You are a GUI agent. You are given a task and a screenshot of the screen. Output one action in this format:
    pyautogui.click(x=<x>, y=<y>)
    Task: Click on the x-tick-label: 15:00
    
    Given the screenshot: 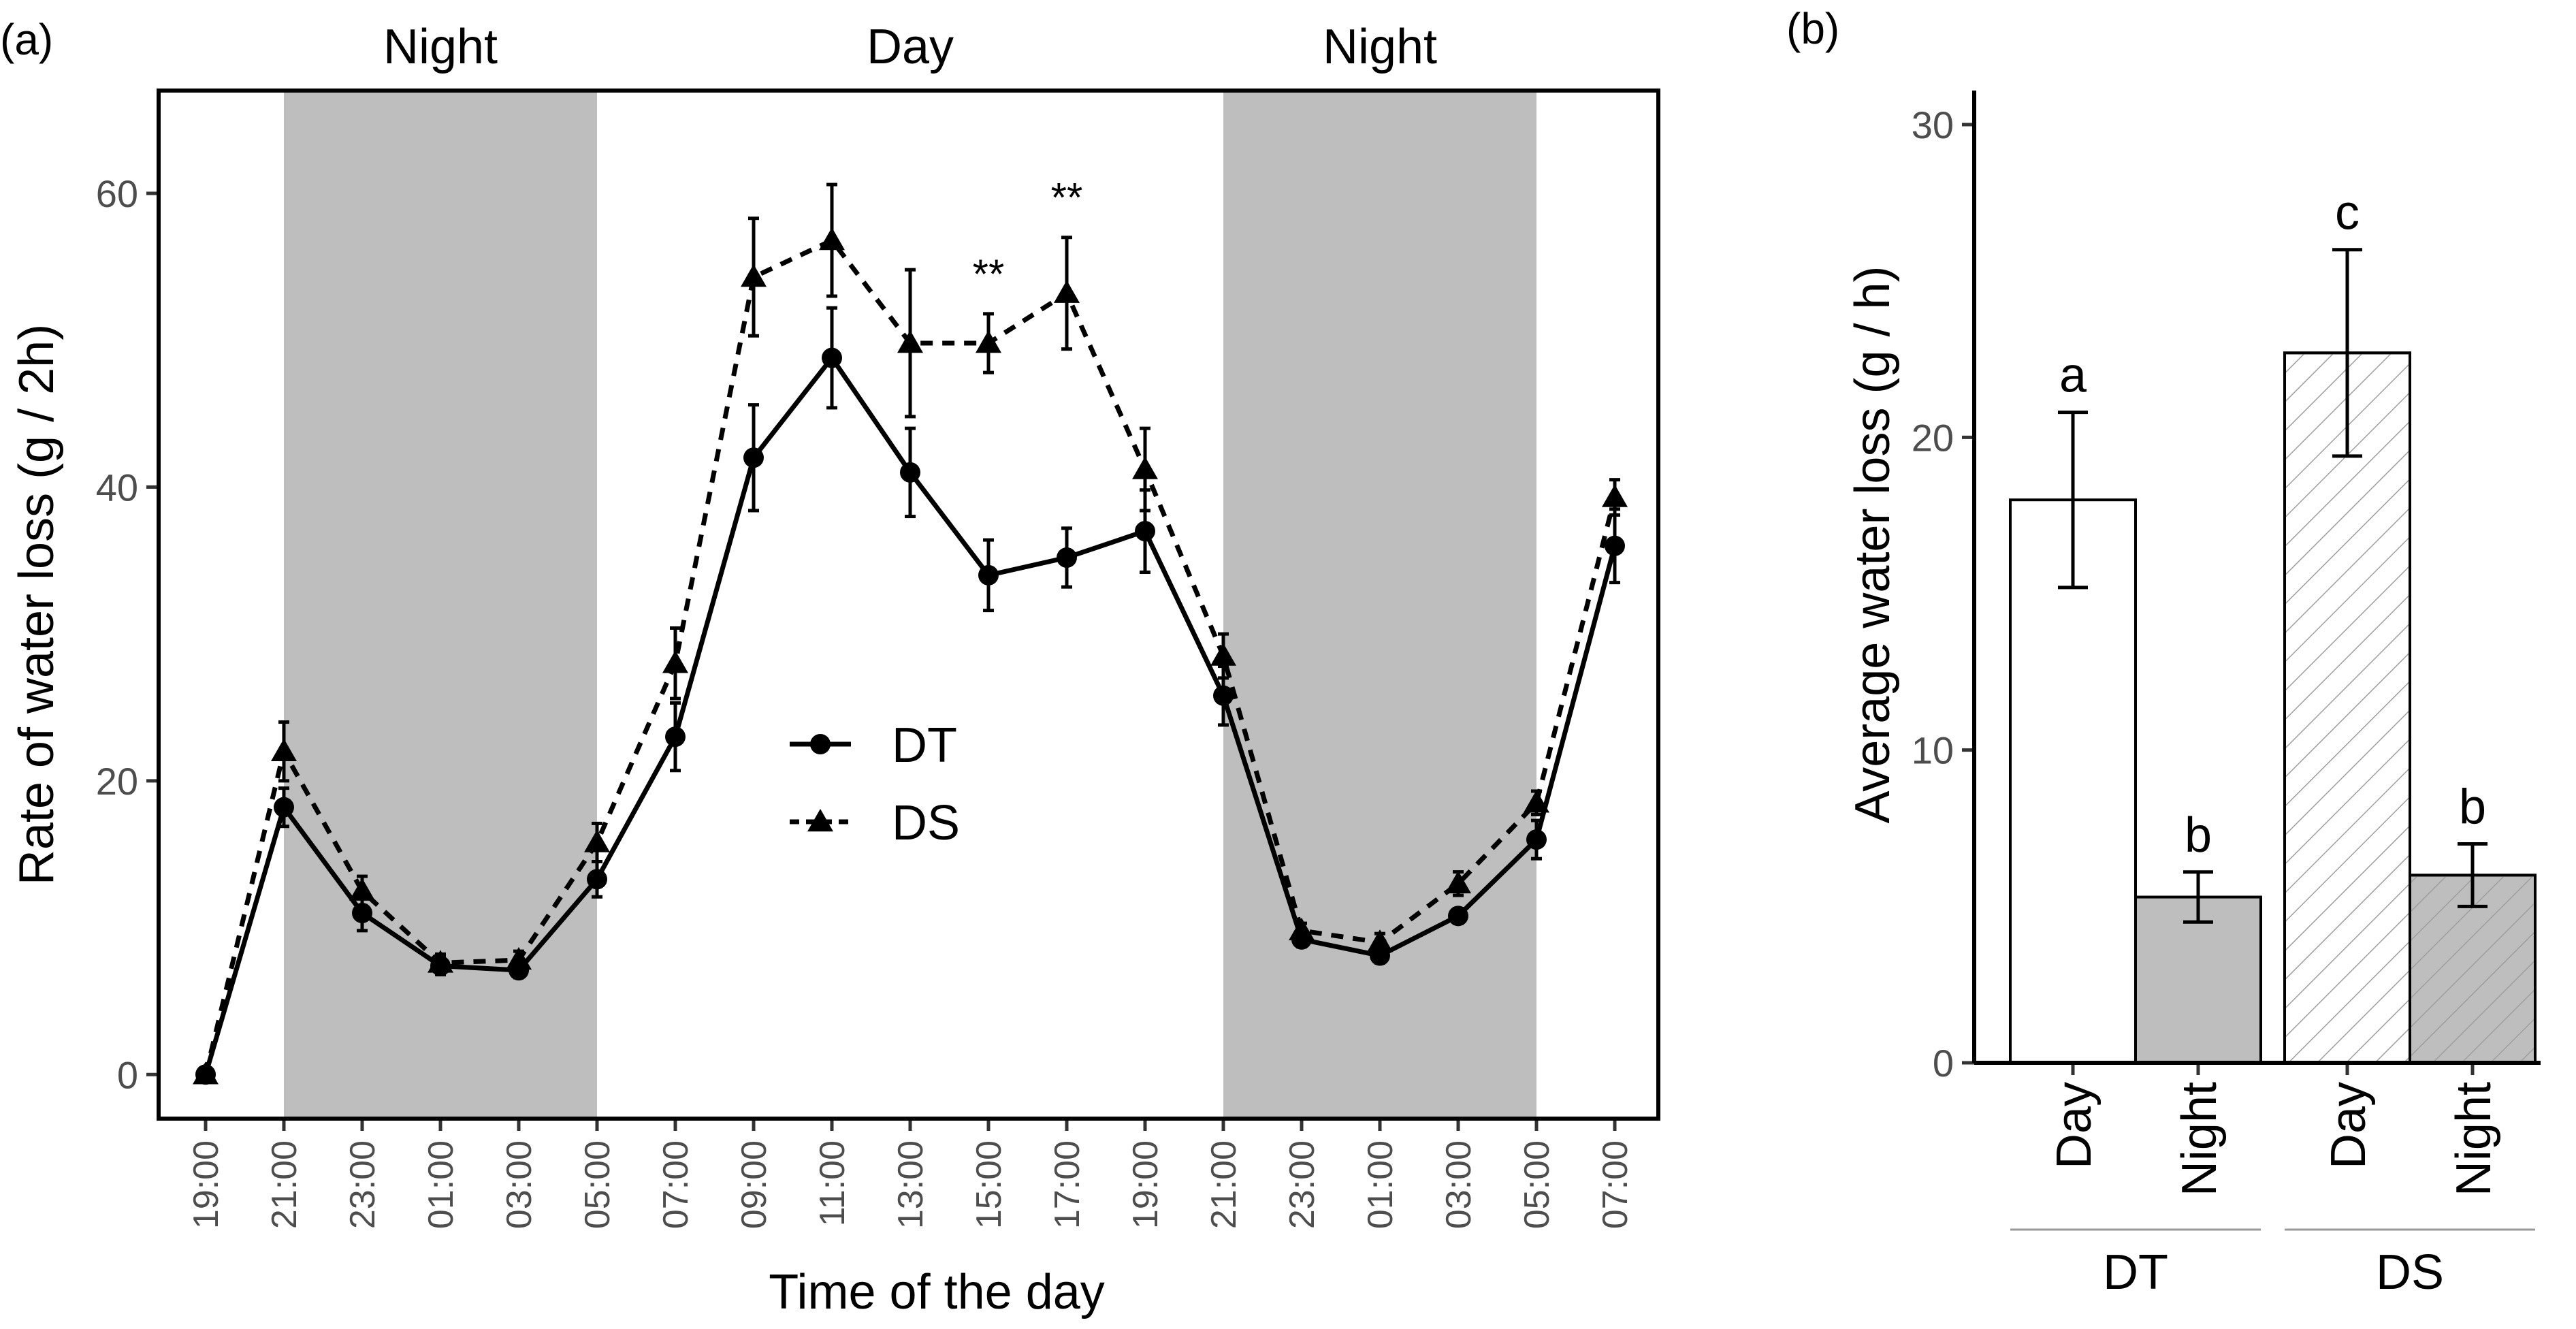 What is the action you would take?
    pyautogui.click(x=989, y=1184)
    